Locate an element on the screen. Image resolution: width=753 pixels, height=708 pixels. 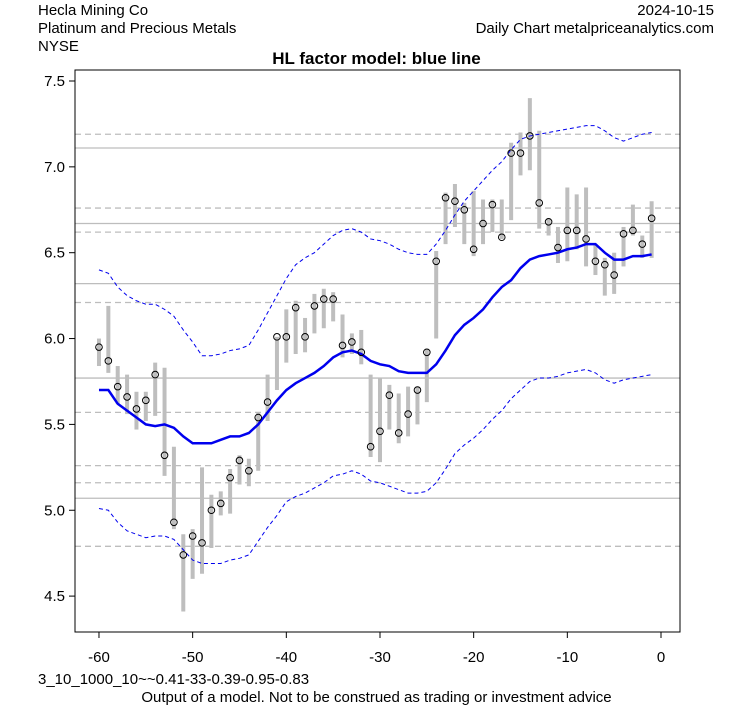
company-name: Hecla Mining Co is located at coordinates (93, 10).